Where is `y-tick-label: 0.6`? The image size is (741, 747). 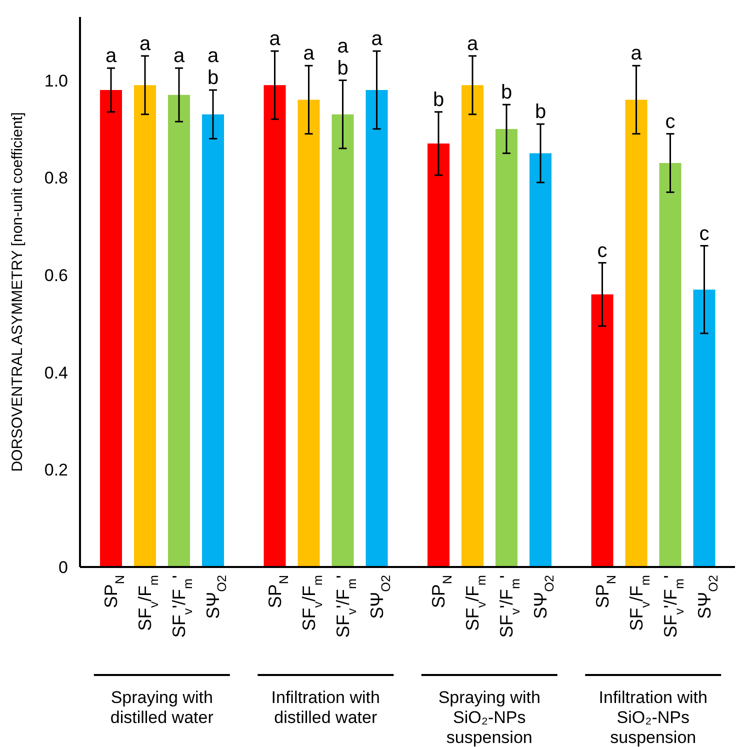
y-tick-label: 0.6 is located at coordinates (56, 275).